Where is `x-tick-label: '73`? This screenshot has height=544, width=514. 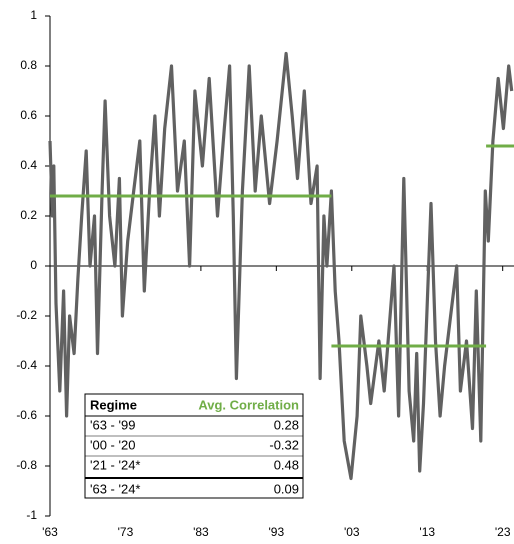 x-tick-label: '73 is located at coordinates (126, 532).